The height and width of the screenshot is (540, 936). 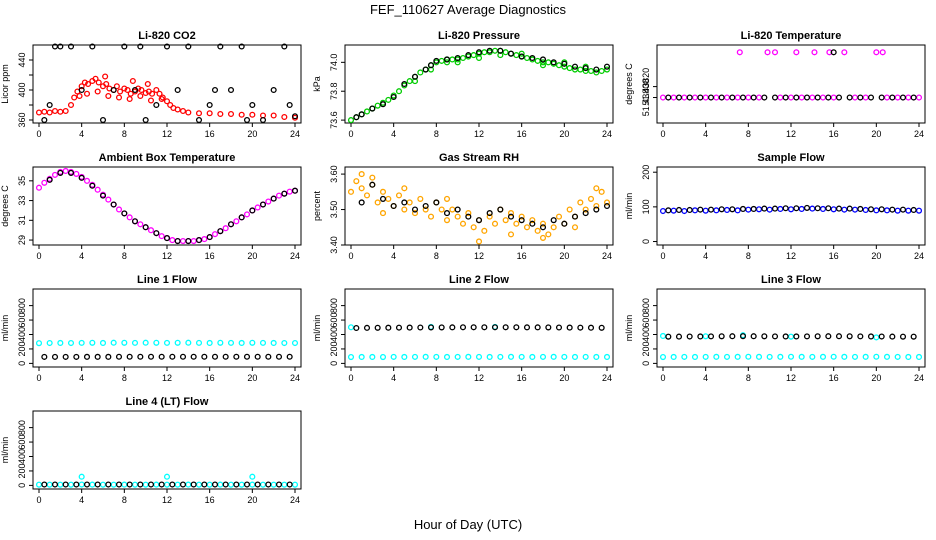 I want to click on panel-title: Li-820 Temperature, so click(x=791, y=36).